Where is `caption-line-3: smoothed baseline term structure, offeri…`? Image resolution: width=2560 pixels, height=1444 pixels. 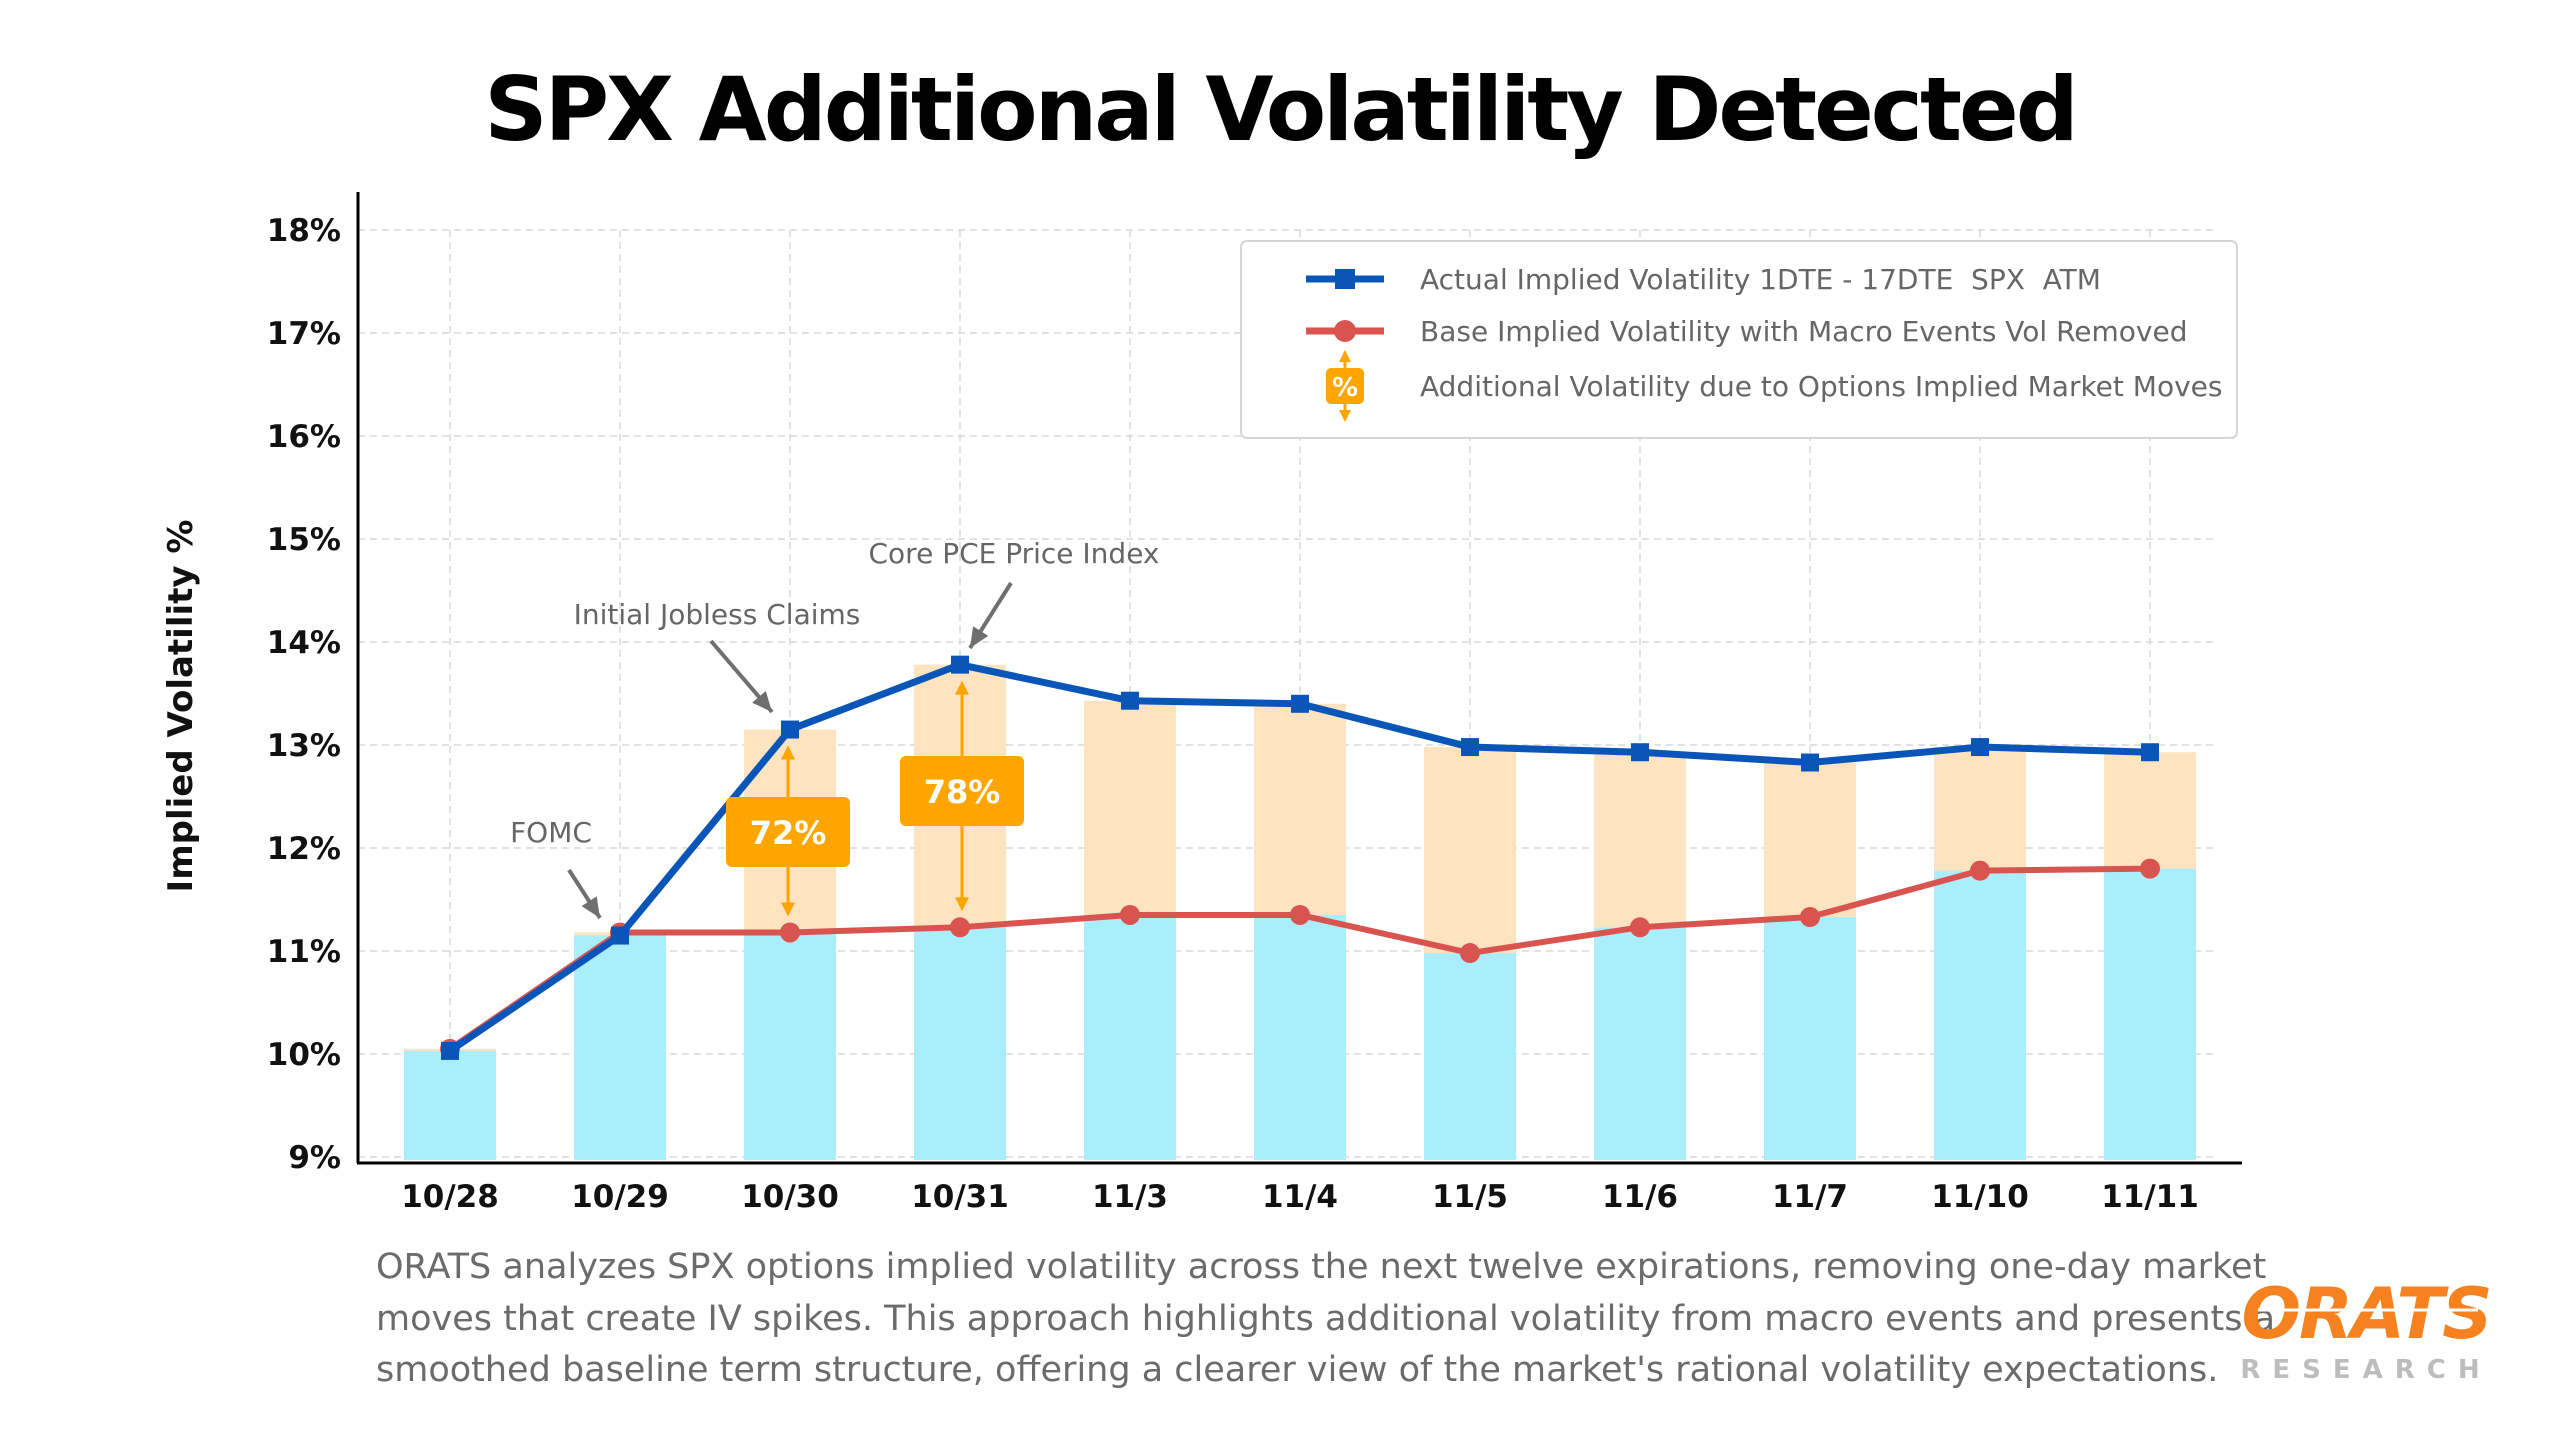
caption-line-3: smoothed baseline term structure, offeri… is located at coordinates (1297, 1370).